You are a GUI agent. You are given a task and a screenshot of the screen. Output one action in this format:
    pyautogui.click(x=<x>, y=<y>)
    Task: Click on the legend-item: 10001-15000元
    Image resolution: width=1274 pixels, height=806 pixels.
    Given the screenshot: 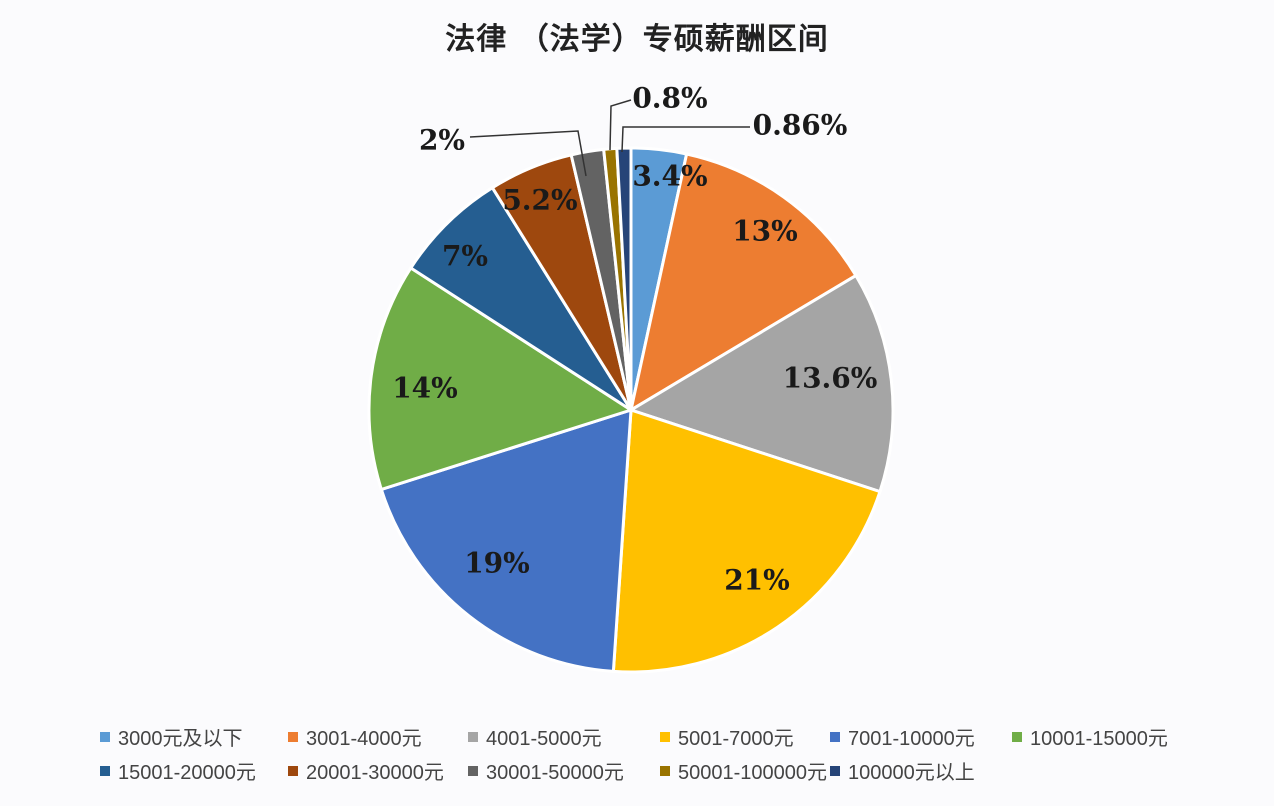 What is the action you would take?
    pyautogui.click(x=1090, y=736)
    